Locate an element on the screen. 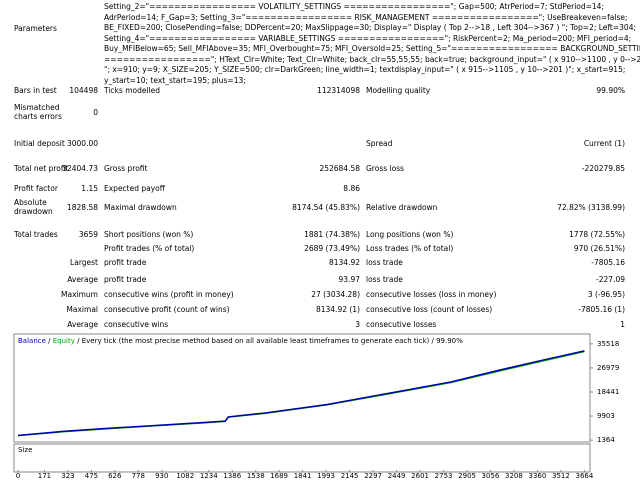 This screenshot has height=480, width=640. x-tick-label: 1082 is located at coordinates (185, 476).